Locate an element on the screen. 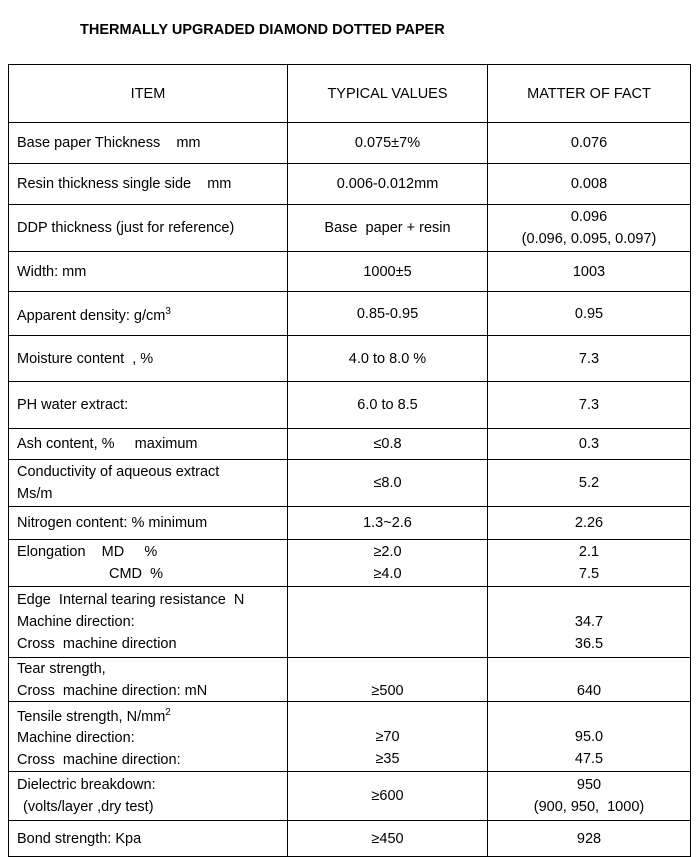  cell: 0.006-0.012mm is located at coordinates (387, 184).